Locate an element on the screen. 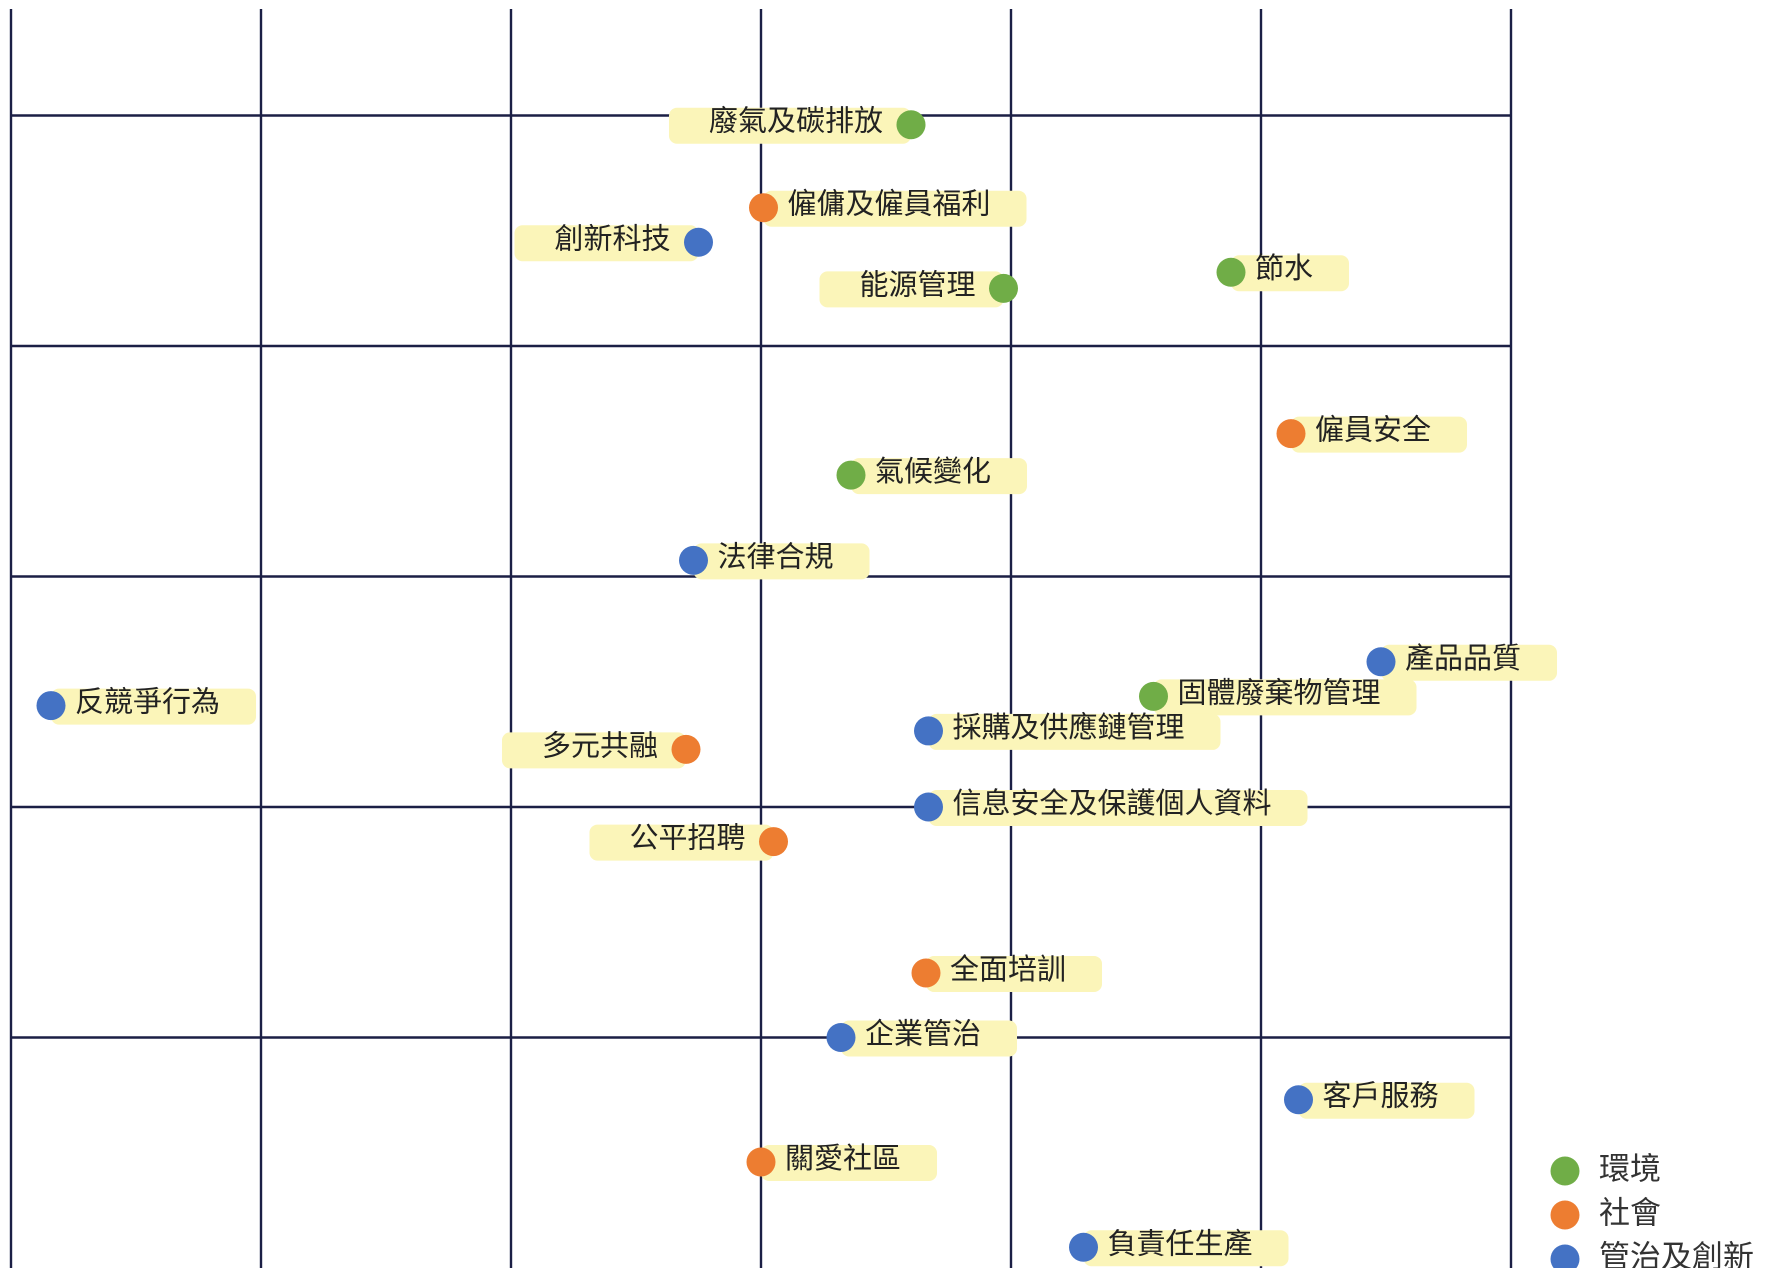 The height and width of the screenshot is (1268, 1774). point: 多元共融 is located at coordinates (601, 748).